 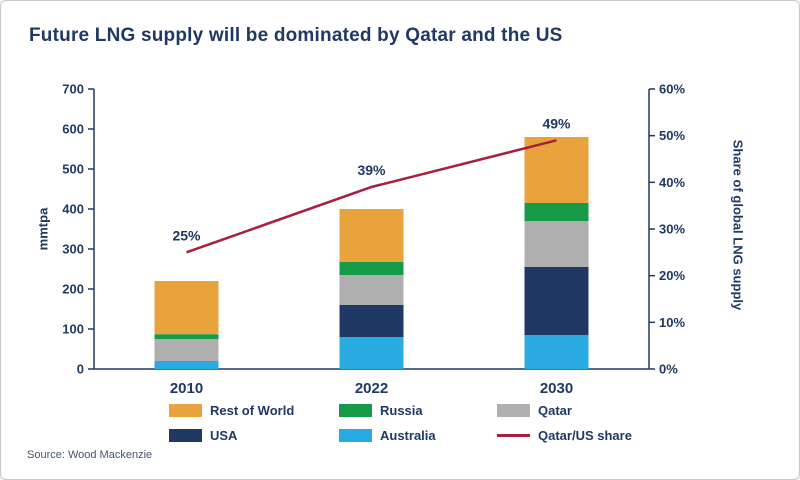 I want to click on svg-text: 500, so click(x=73, y=169).